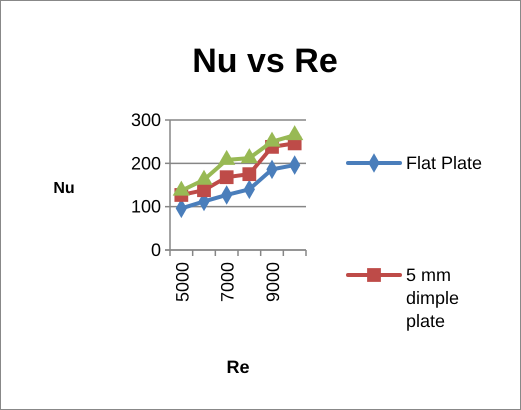 The image size is (521, 410). I want to click on y-tick-label: 300, so click(145, 120).